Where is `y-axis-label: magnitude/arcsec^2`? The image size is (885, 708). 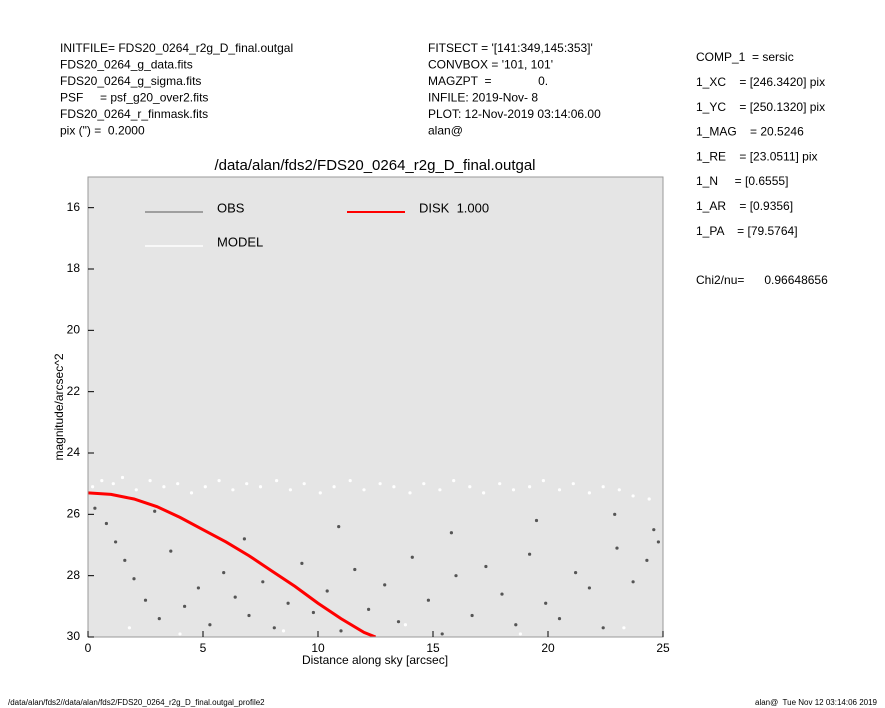
y-axis-label: magnitude/arcsec^2 is located at coordinates (59, 406).